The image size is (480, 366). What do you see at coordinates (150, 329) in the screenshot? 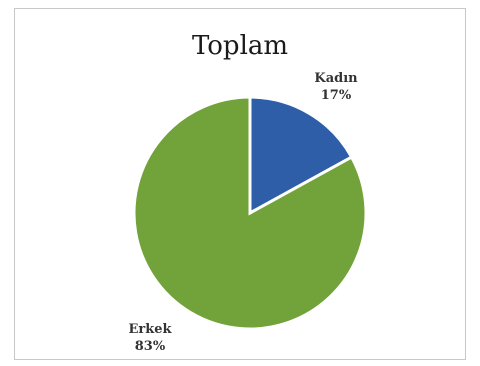
I see `slice-name-erkek: Erkek` at bounding box center [150, 329].